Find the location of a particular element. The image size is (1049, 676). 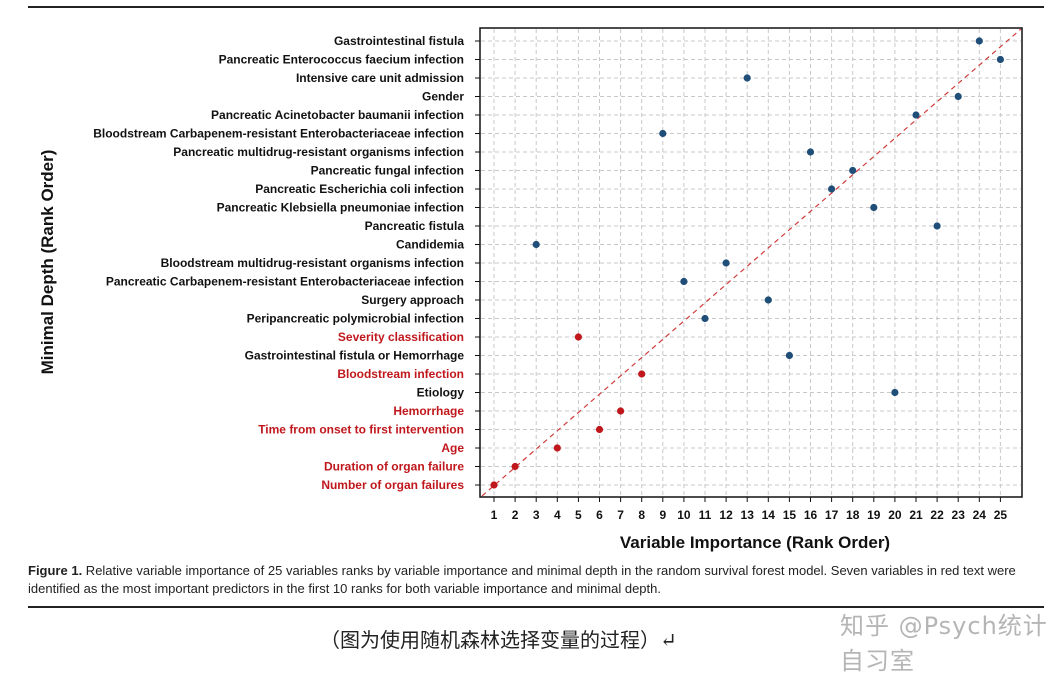

y-tick-label: Etiology is located at coordinates (441, 393).